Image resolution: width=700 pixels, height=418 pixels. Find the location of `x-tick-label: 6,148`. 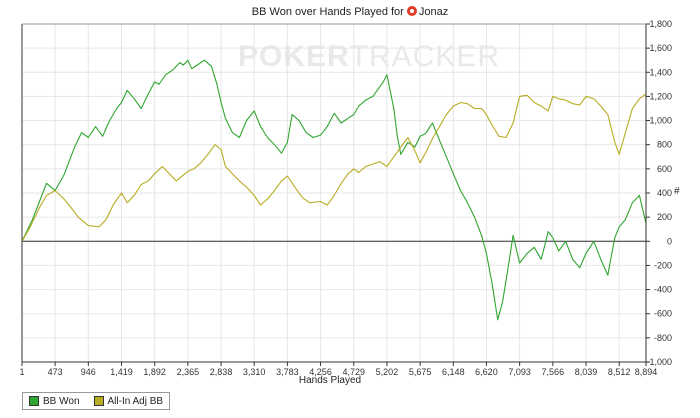

x-tick-label: 6,148 is located at coordinates (453, 372).